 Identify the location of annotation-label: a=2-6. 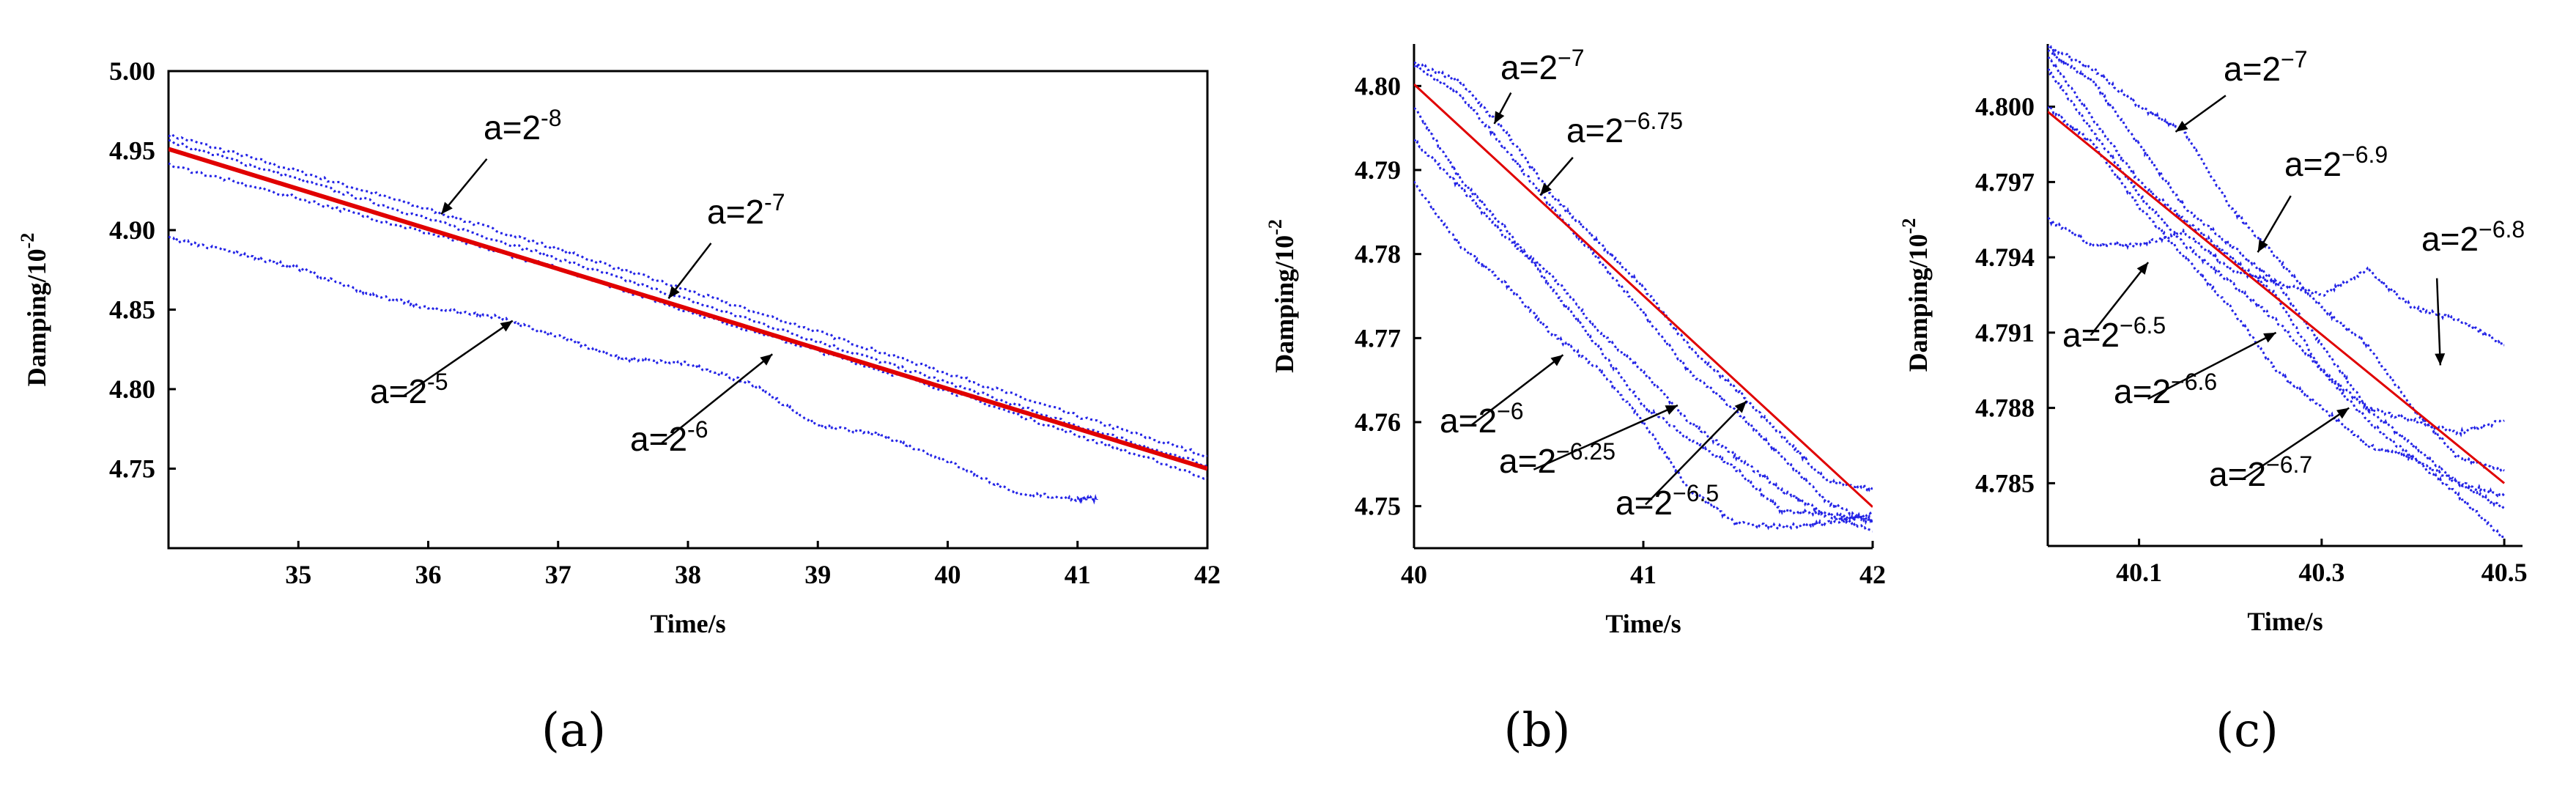
(669, 437).